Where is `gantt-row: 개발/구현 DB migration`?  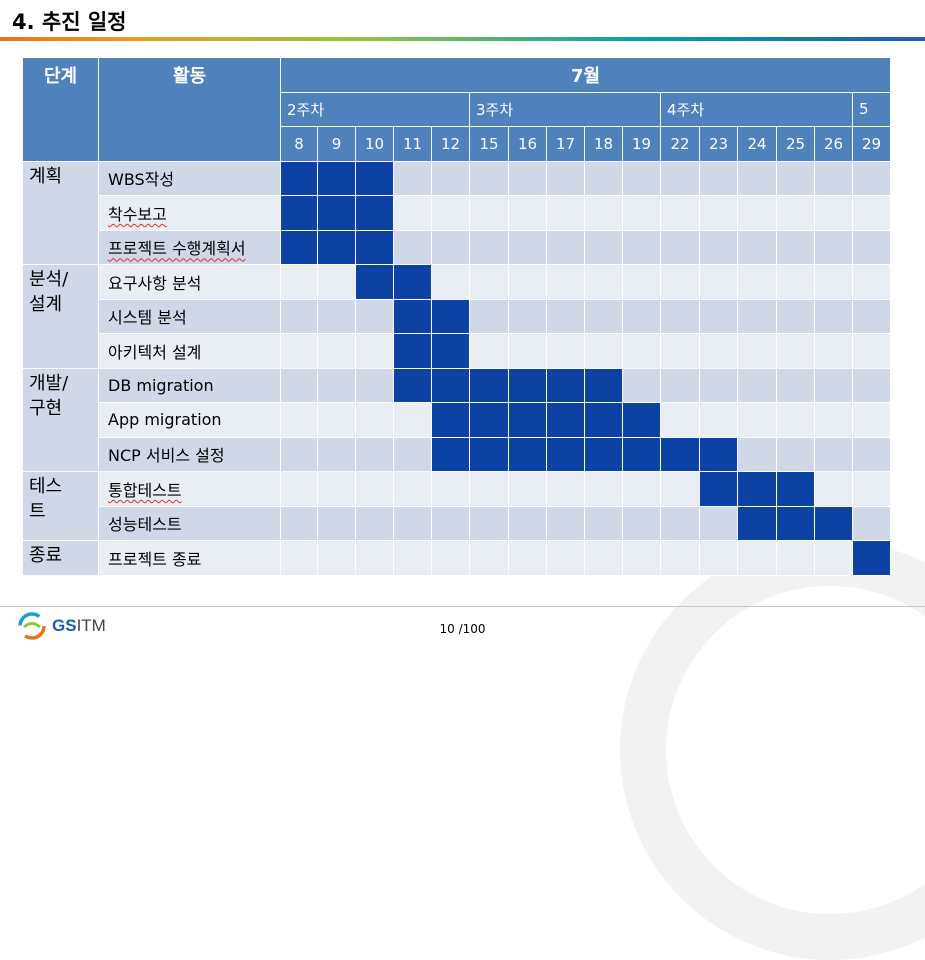
gantt-row: 개발/구현 DB migration is located at coordinates (456, 419).